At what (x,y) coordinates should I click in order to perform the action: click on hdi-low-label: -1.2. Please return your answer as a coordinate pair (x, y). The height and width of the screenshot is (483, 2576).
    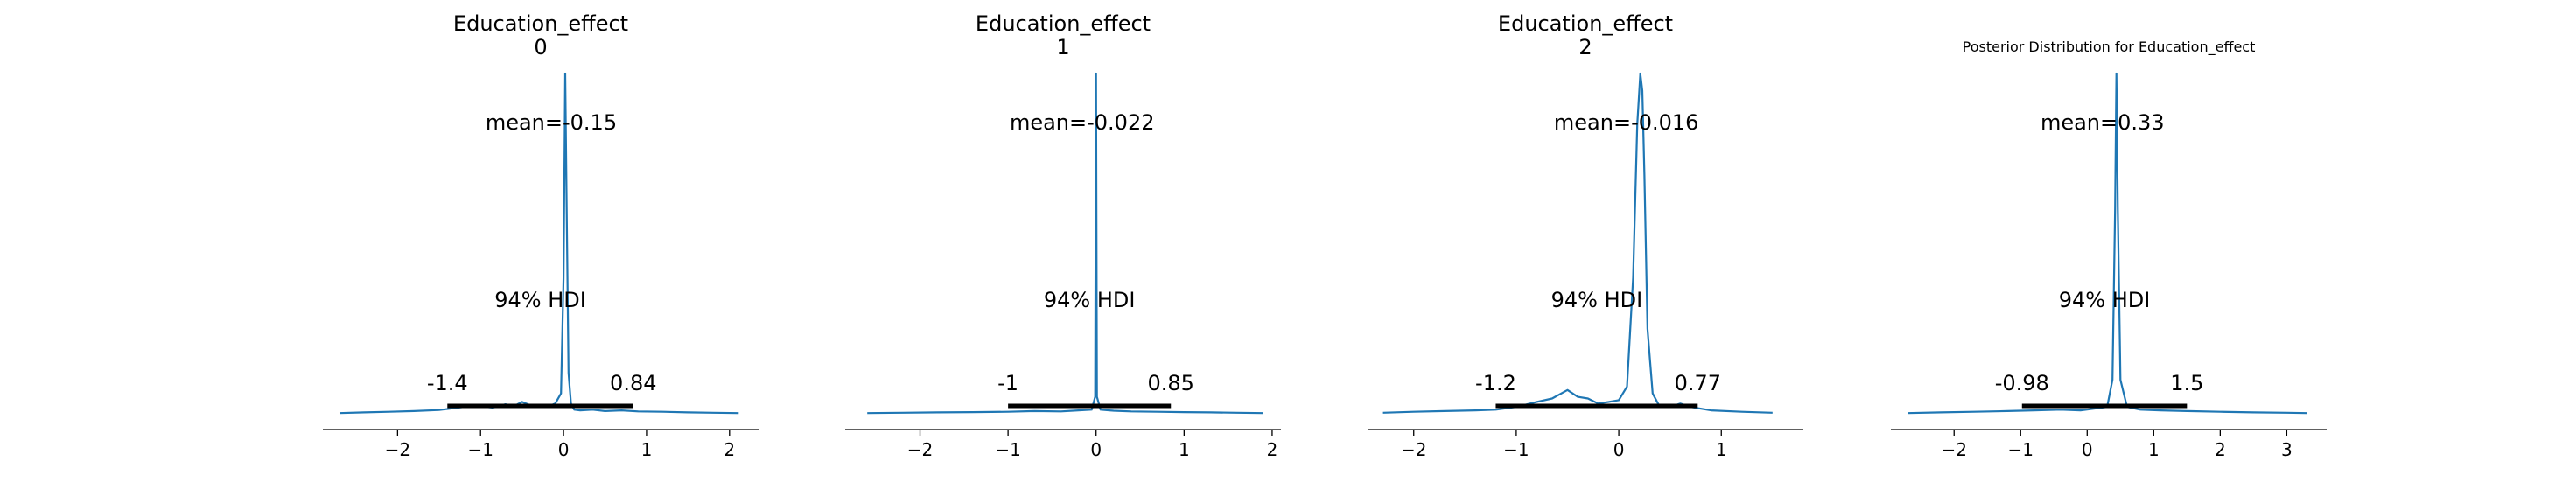
    Looking at the image, I should click on (1495, 383).